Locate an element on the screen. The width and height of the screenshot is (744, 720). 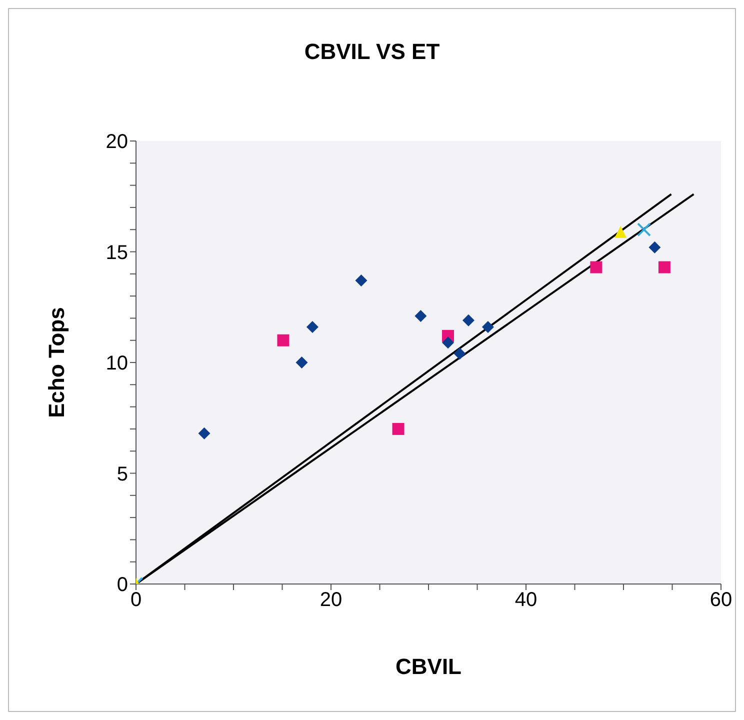
y-axis-title: Echo Tops is located at coordinates (56, 362).